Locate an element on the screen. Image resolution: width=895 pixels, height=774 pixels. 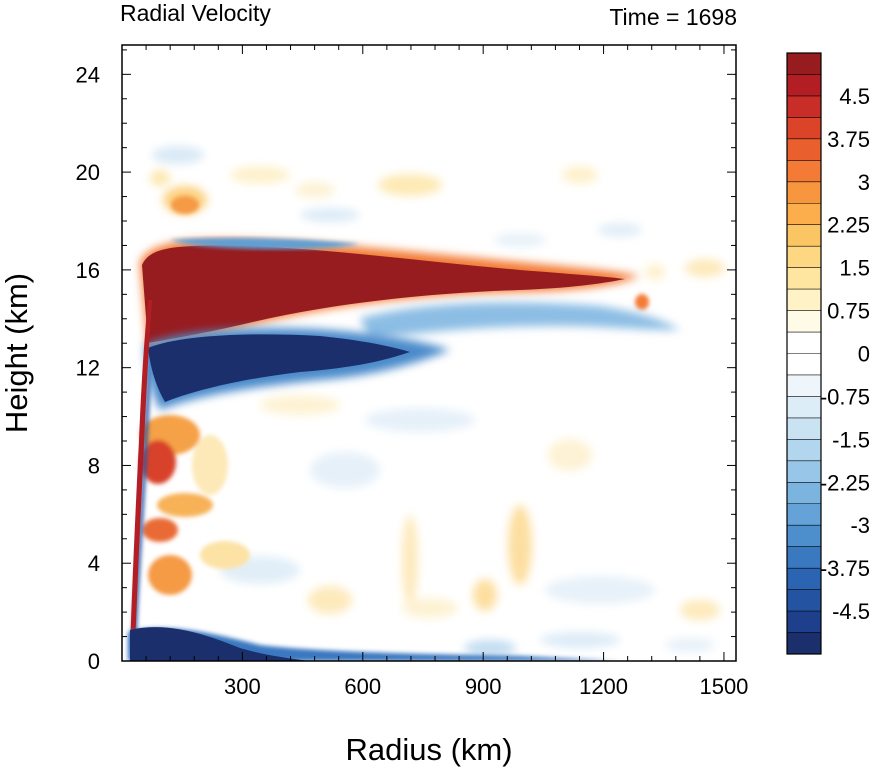
y-tick-labels: 0 4 8 12 16 20 24 is located at coordinates (88, 368).